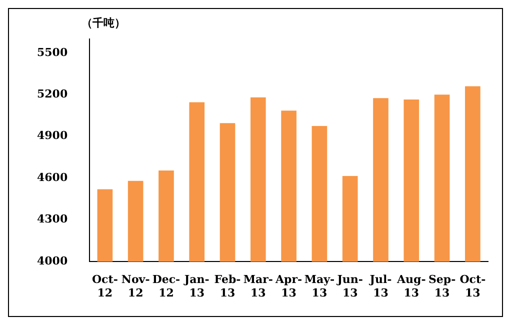  I want to click on x-tick-label: Jan-13, so click(196, 286).